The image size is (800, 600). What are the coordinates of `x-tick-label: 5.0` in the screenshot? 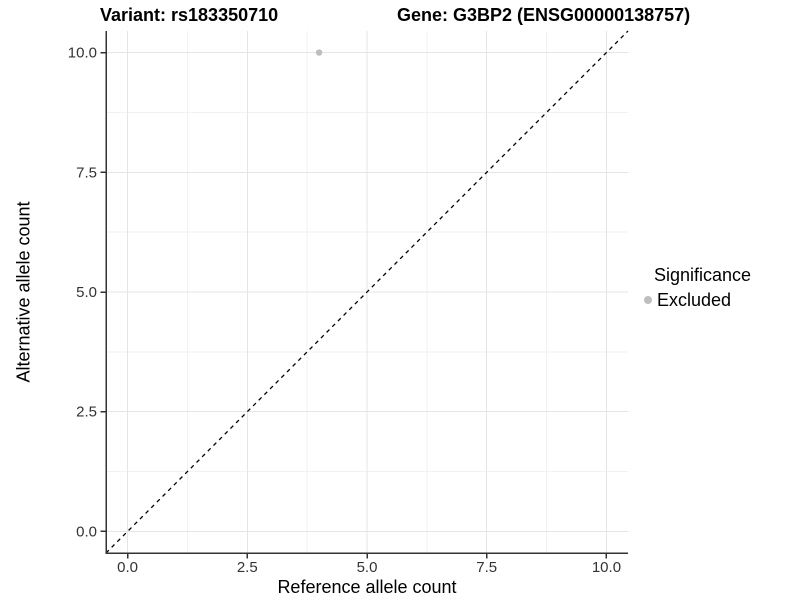 It's located at (367, 567).